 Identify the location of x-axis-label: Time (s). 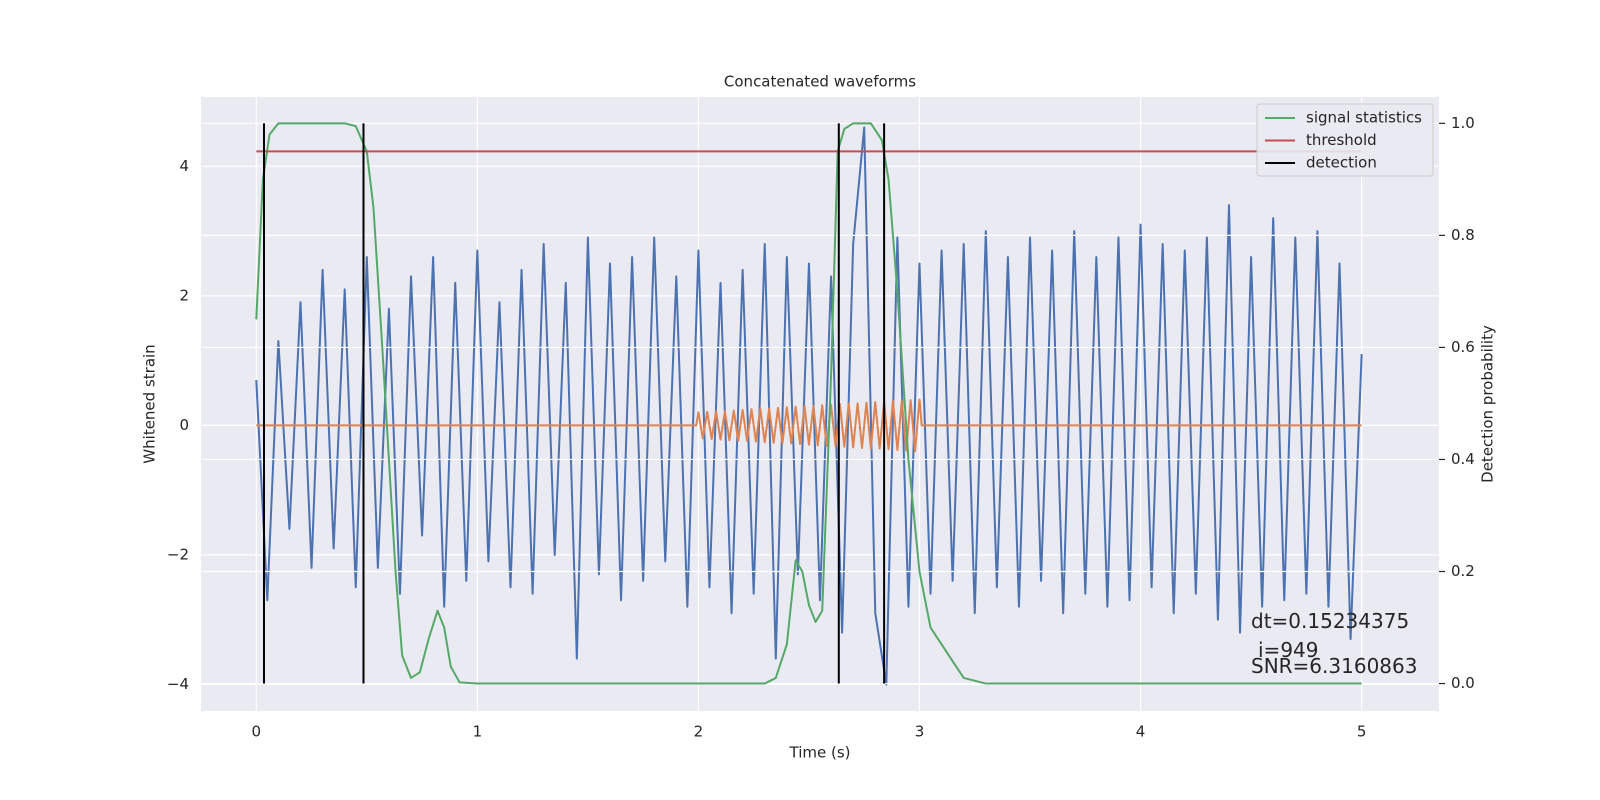
(820, 753).